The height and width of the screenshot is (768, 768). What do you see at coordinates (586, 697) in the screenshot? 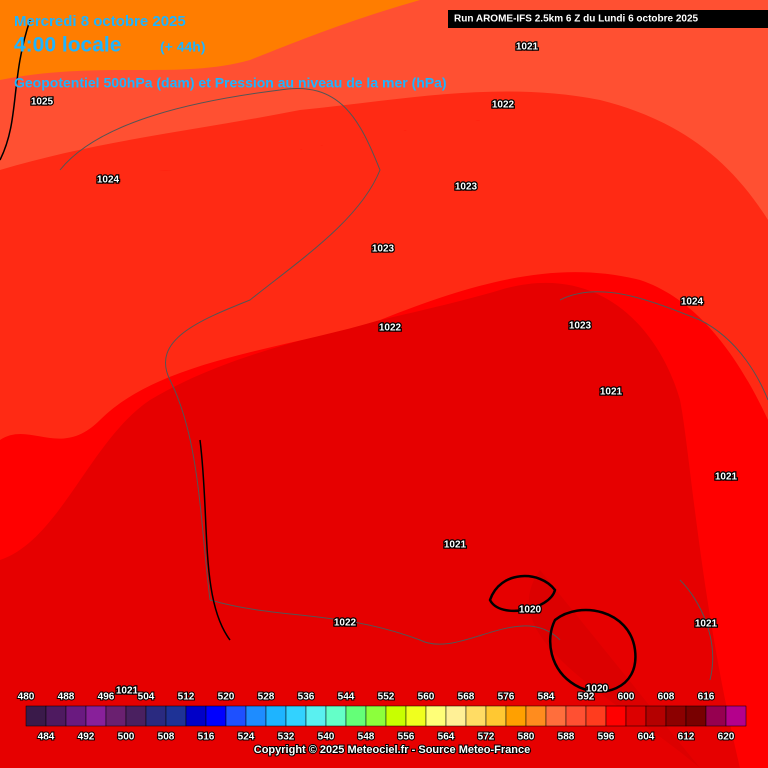
I see `colorbar-label: 592` at bounding box center [586, 697].